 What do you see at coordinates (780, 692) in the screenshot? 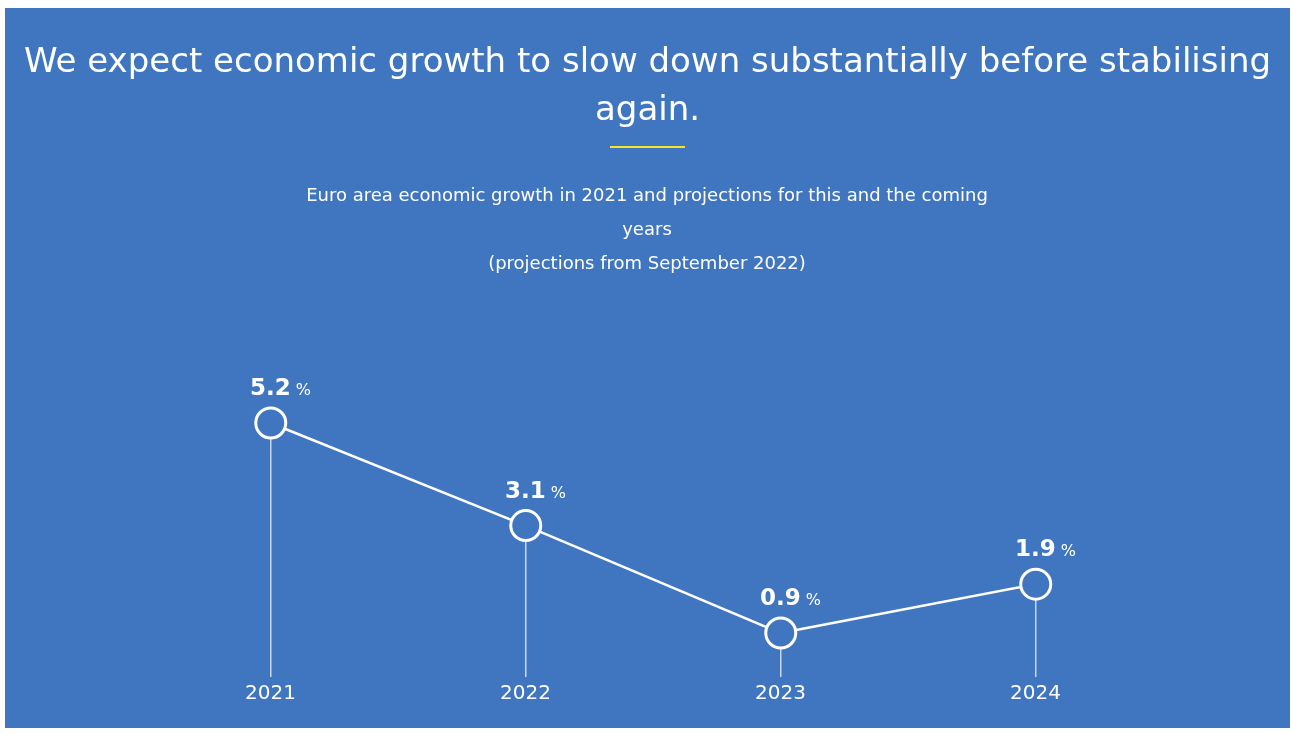
I see `x-tick-label: 2023` at bounding box center [780, 692].